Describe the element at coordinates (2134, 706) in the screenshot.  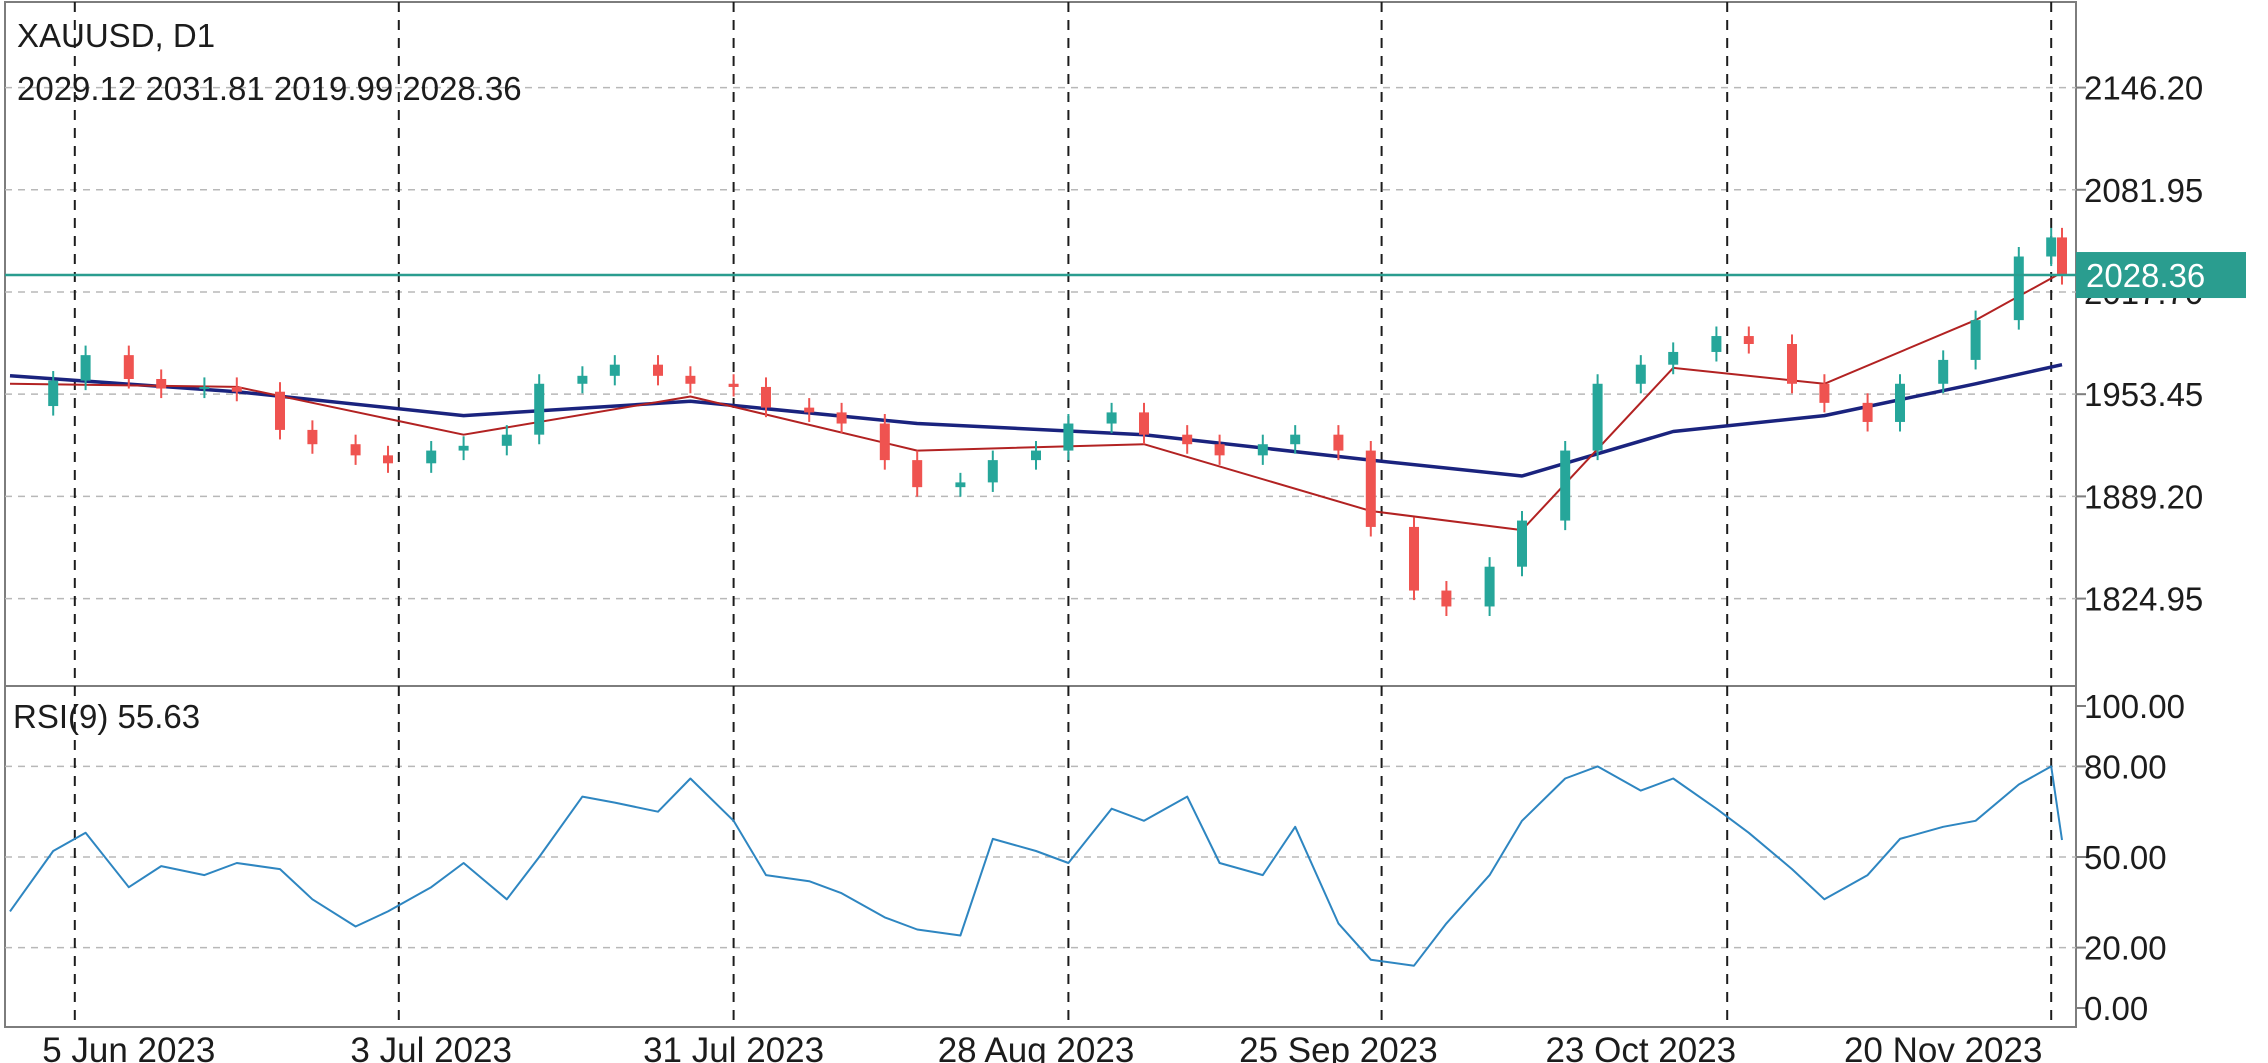
I see `rsi-tick-label: 100.00` at that location.